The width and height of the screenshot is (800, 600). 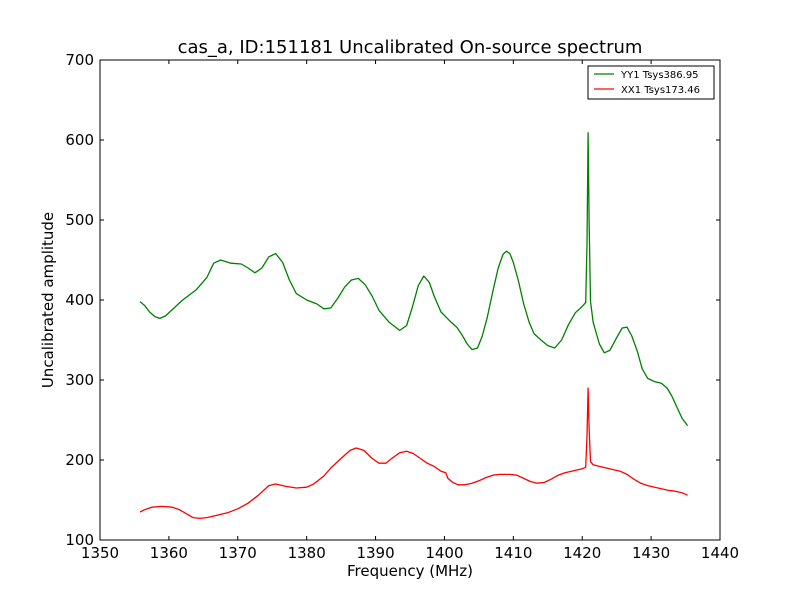 What do you see at coordinates (444, 553) in the screenshot?
I see `x-tick-label: 1400` at bounding box center [444, 553].